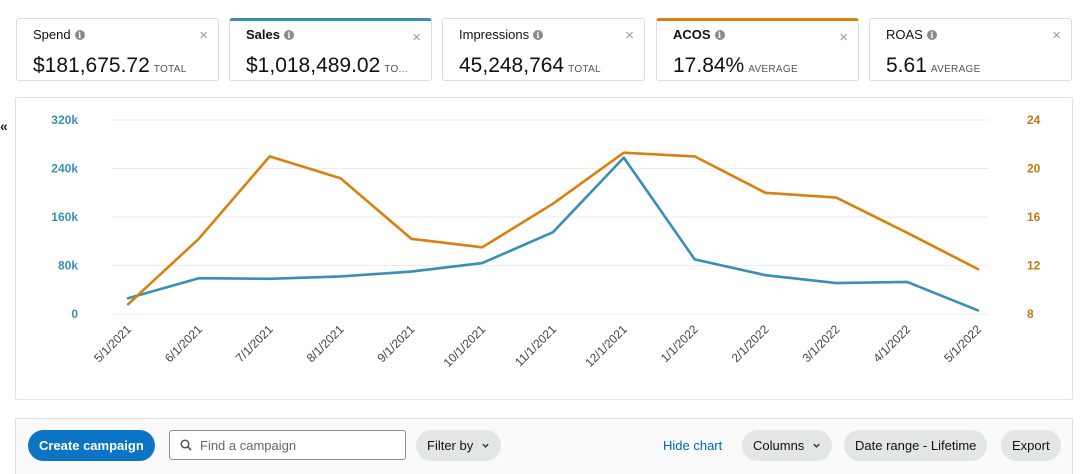 This screenshot has width=1085, height=474. What do you see at coordinates (325, 343) in the screenshot?
I see `x-tick-label: 8/1/2021` at bounding box center [325, 343].